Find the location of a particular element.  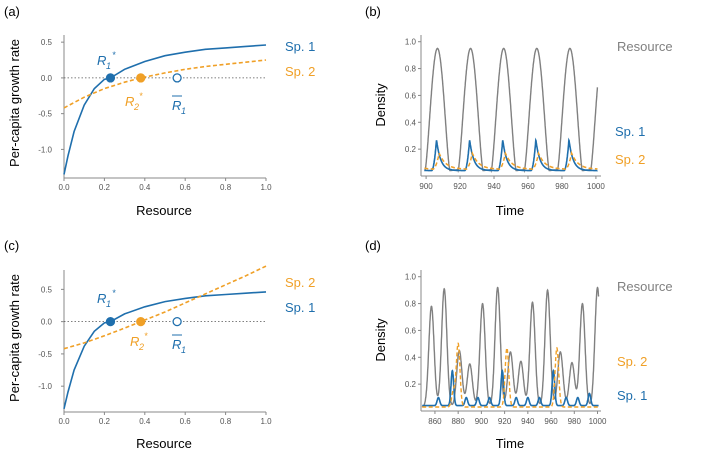

c-xtick-label: 0.2 is located at coordinates (105, 421).